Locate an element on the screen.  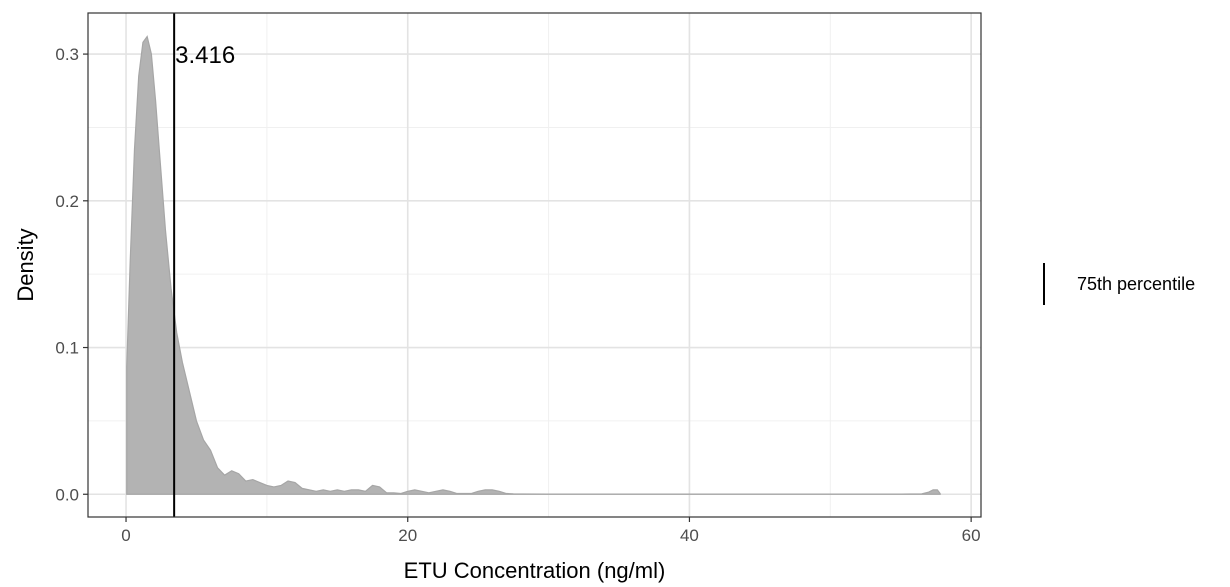
y-tick-label: 0.2 is located at coordinates (67, 201).